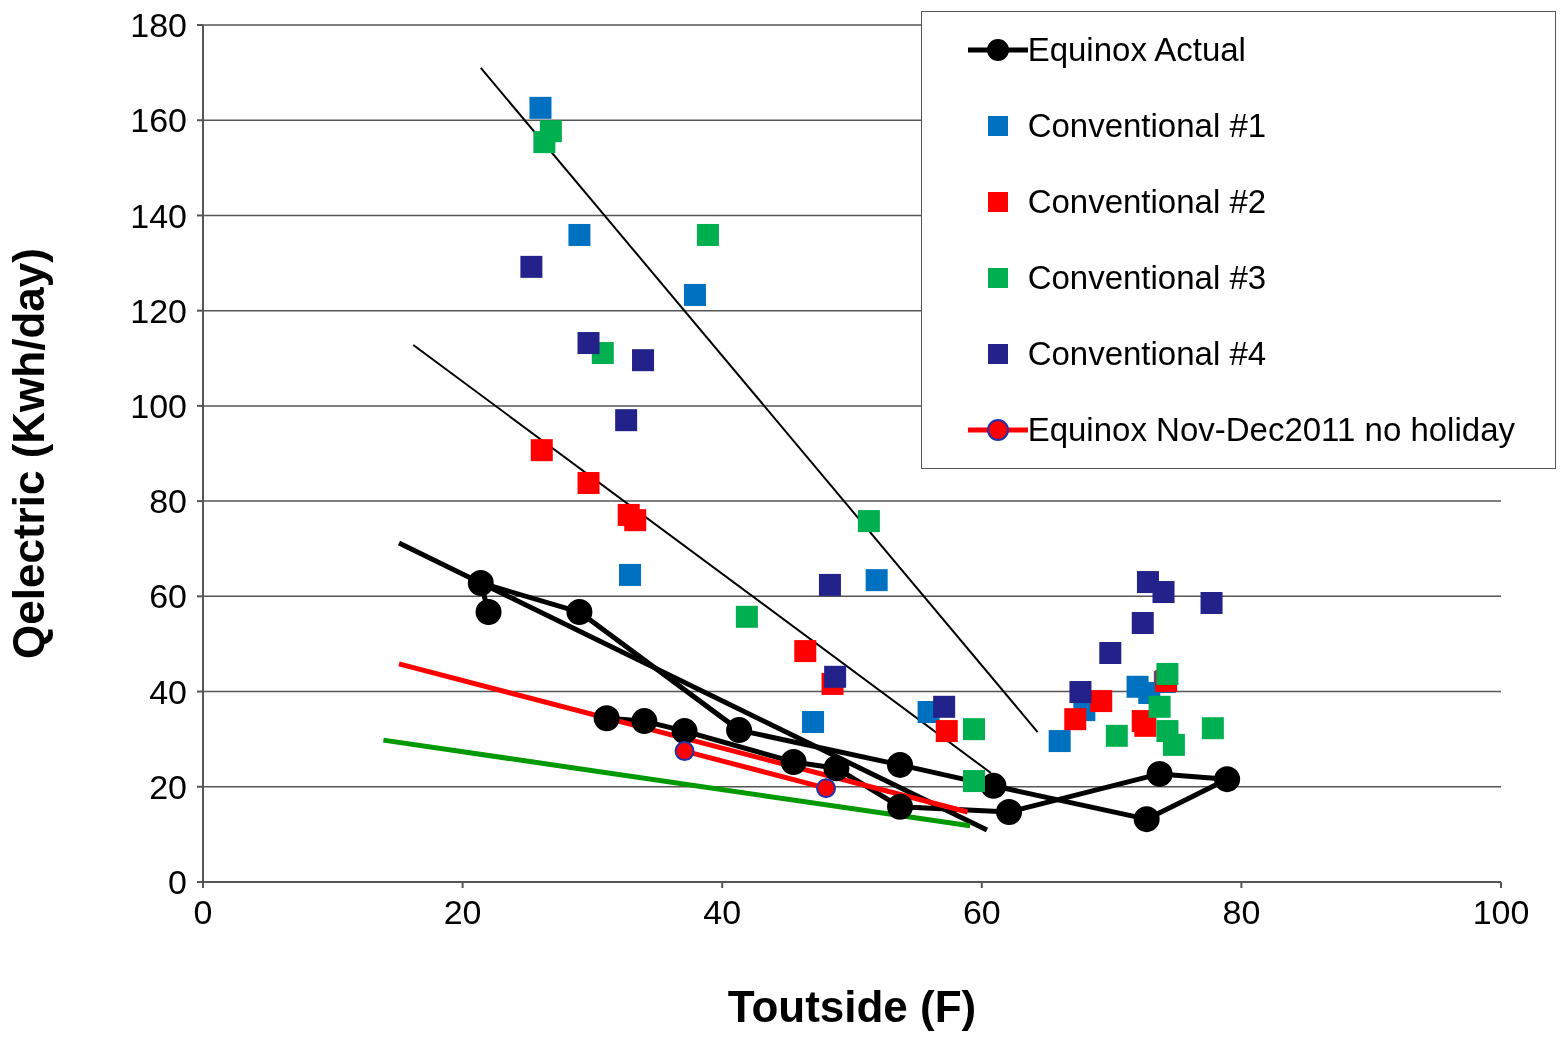  What do you see at coordinates (852, 1006) in the screenshot?
I see `x-axis-title: Toutside (F)` at bounding box center [852, 1006].